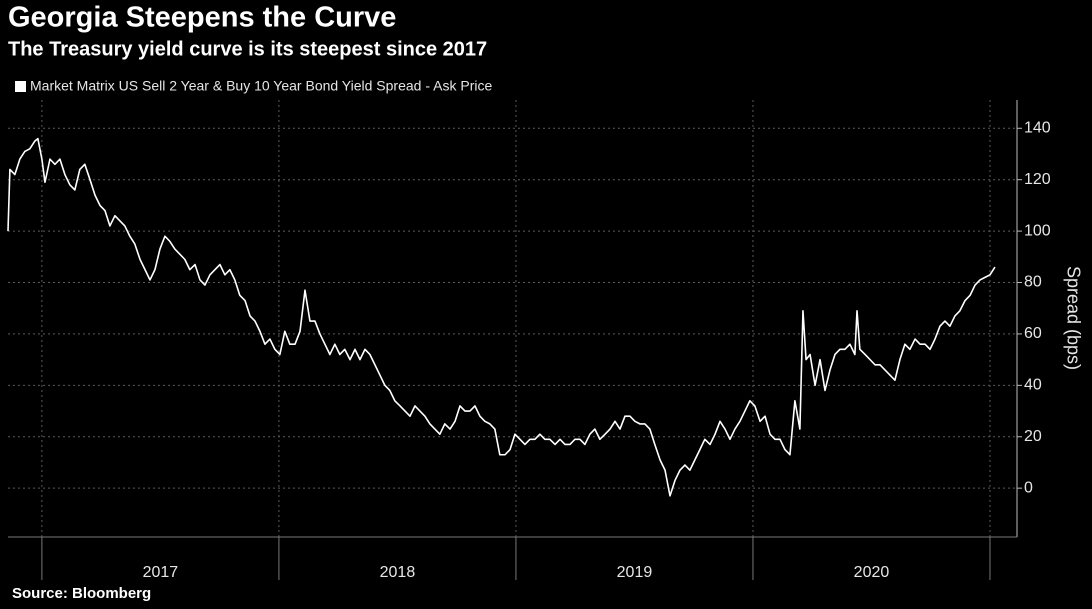 This screenshot has width=1092, height=609. I want to click on y-tick-label: 20, so click(1033, 436).